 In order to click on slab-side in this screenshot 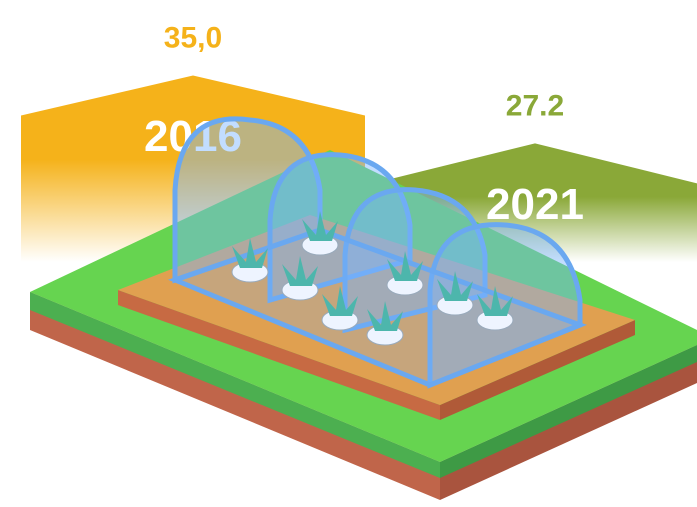, I will do `click(568, 411)`.